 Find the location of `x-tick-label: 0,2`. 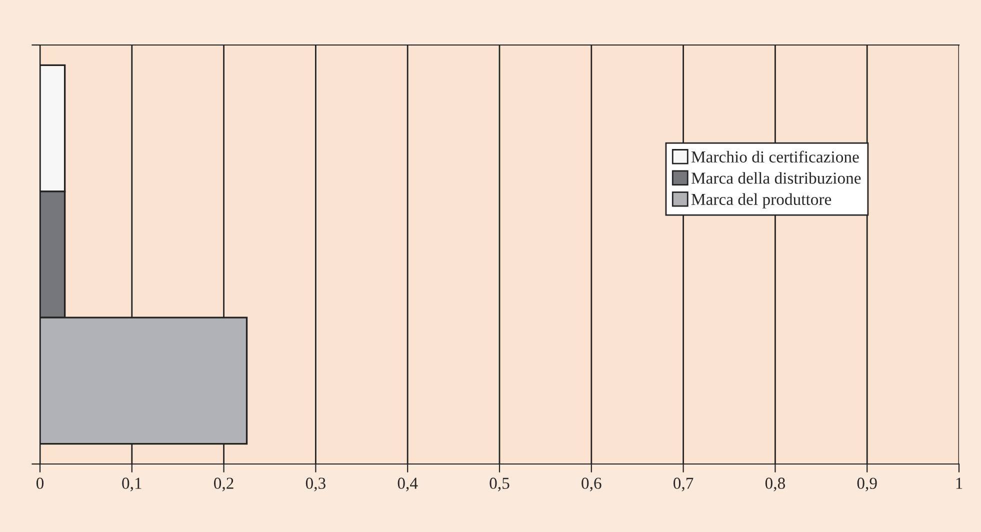

x-tick-label: 0,2 is located at coordinates (224, 485).